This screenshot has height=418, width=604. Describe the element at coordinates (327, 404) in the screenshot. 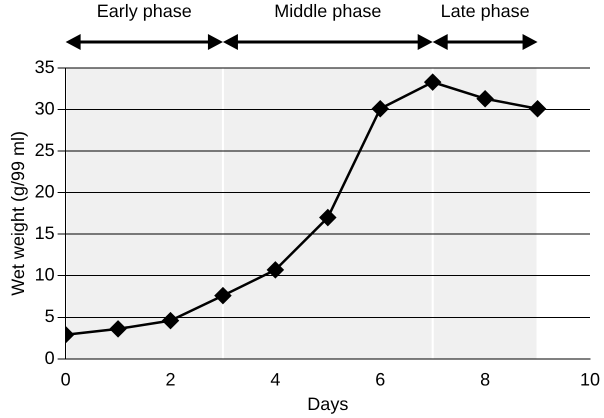

I see `x-axis-title: Days` at that location.